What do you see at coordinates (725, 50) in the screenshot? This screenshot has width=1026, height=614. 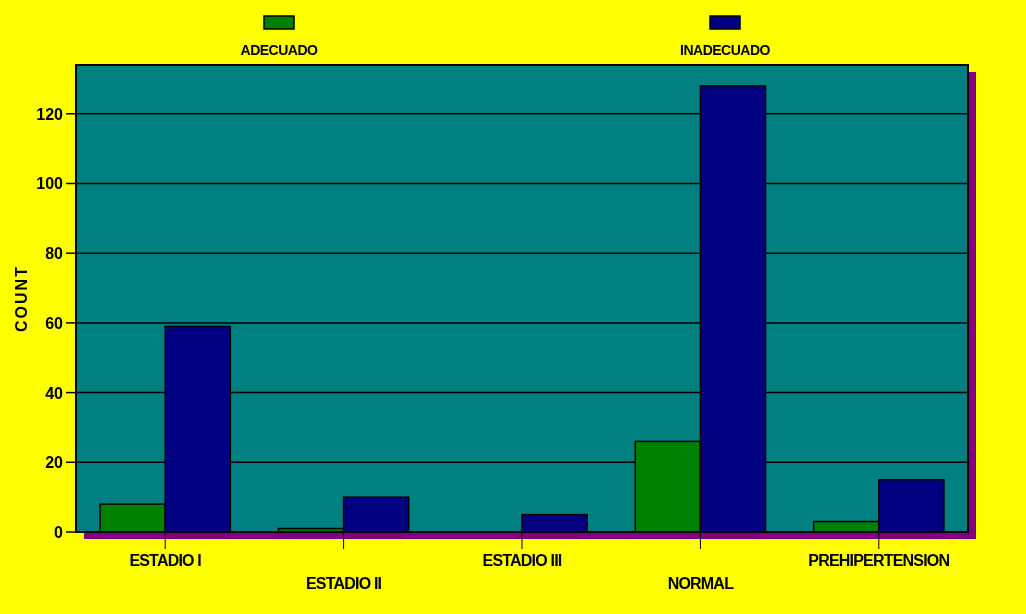 I see `legend-label: INADECUADO` at bounding box center [725, 50].